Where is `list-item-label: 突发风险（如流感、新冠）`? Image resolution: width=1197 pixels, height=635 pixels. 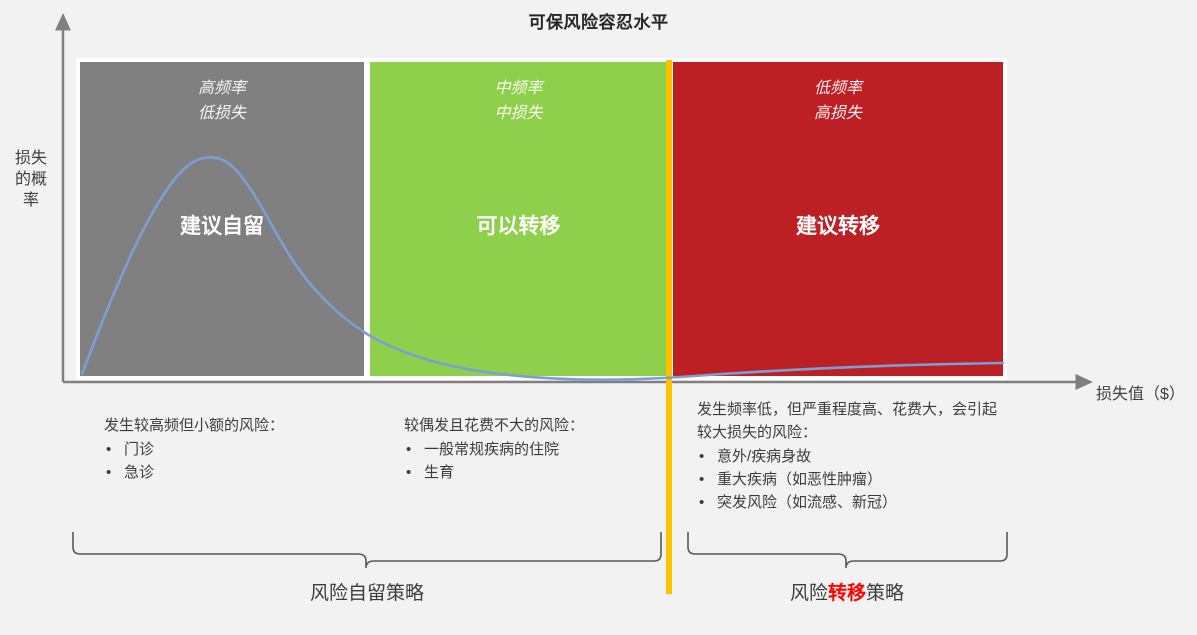
list-item-label: 突发风险（如流感、新冠） is located at coordinates (807, 502).